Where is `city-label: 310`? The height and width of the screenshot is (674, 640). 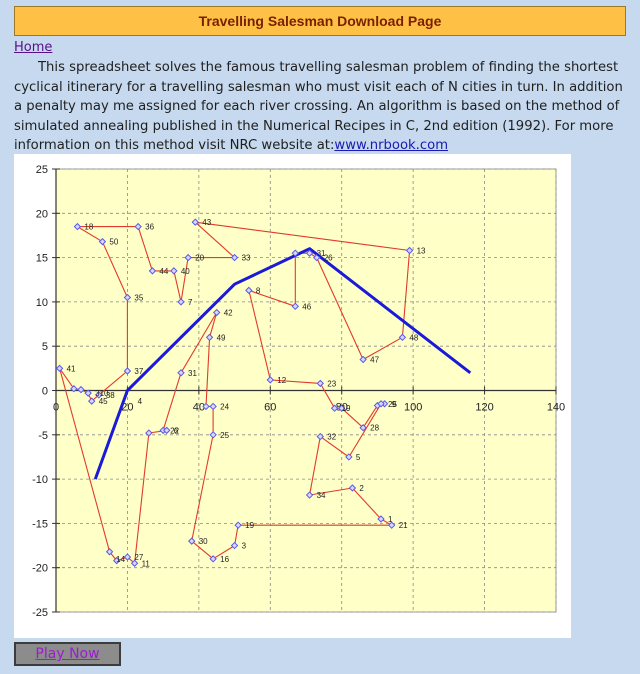
city-label: 310 is located at coordinates (102, 393).